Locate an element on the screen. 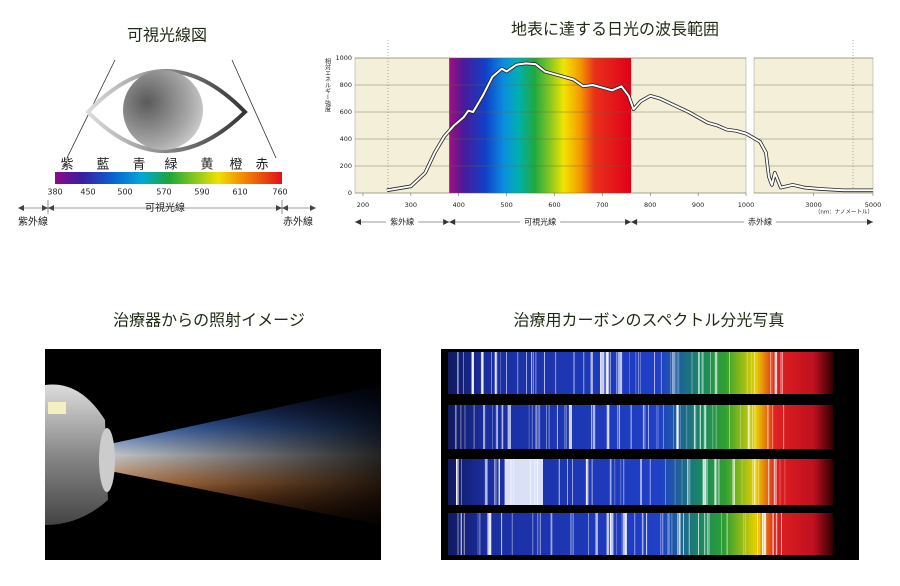 The width and height of the screenshot is (900, 586). lamp-rim is located at coordinates (107, 460).